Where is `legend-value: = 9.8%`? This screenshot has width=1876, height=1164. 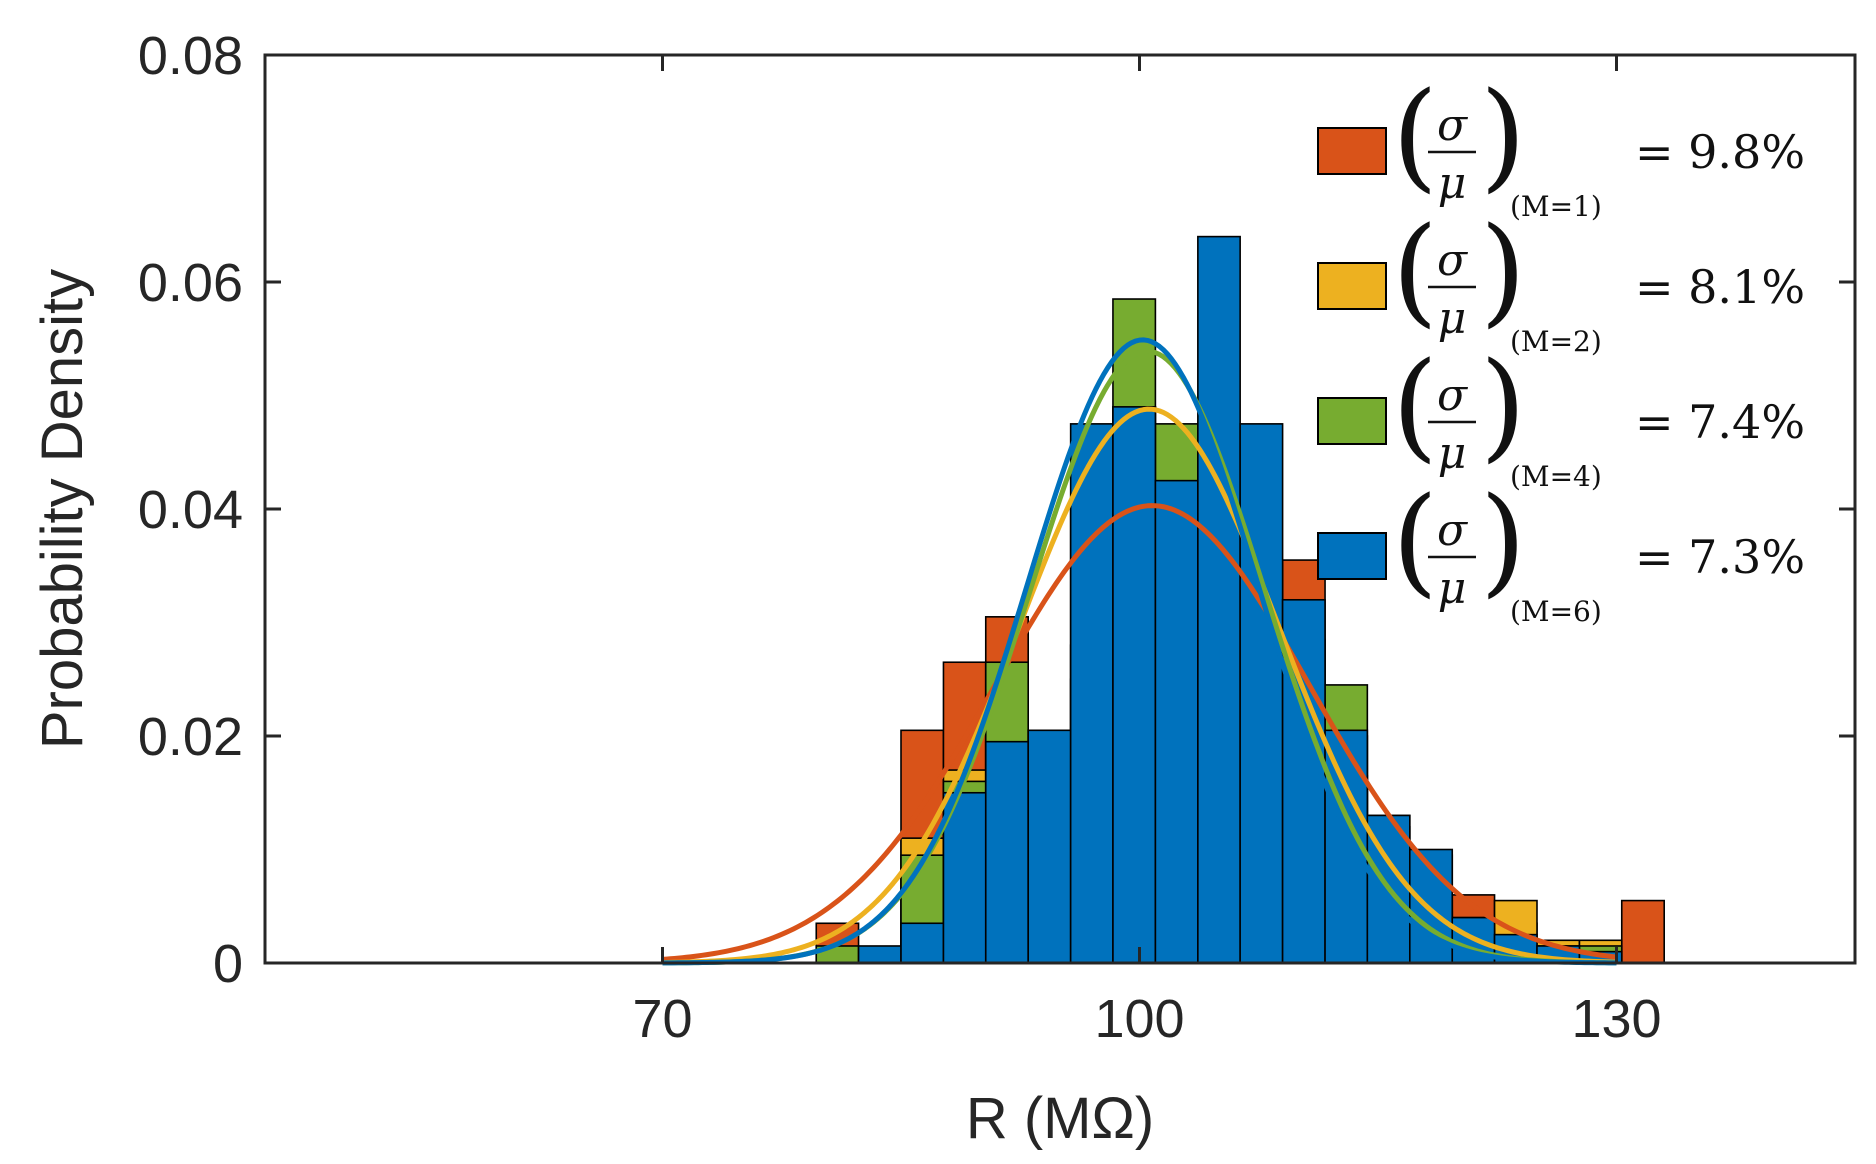
legend-value: = 9.8% is located at coordinates (1720, 152).